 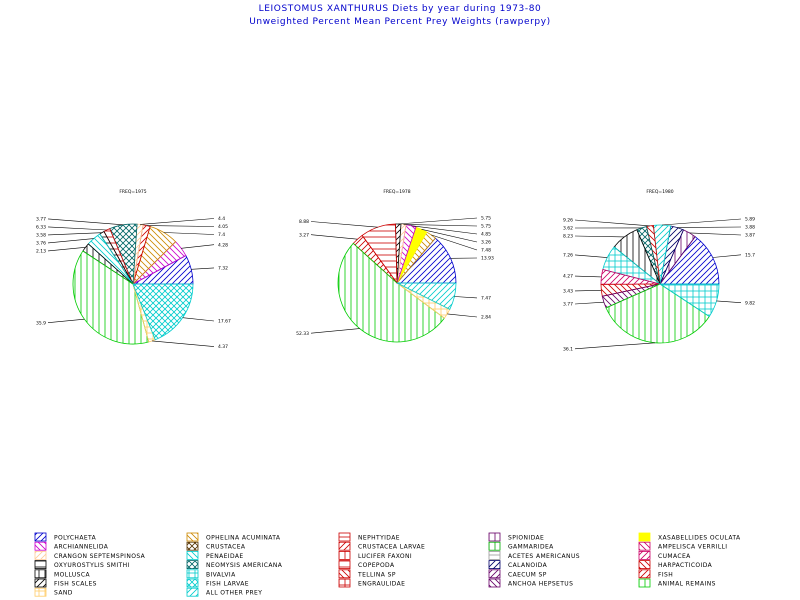 What do you see at coordinates (302, 334) in the screenshot?
I see `slice-label-animal-remains: 52.33` at bounding box center [302, 334].